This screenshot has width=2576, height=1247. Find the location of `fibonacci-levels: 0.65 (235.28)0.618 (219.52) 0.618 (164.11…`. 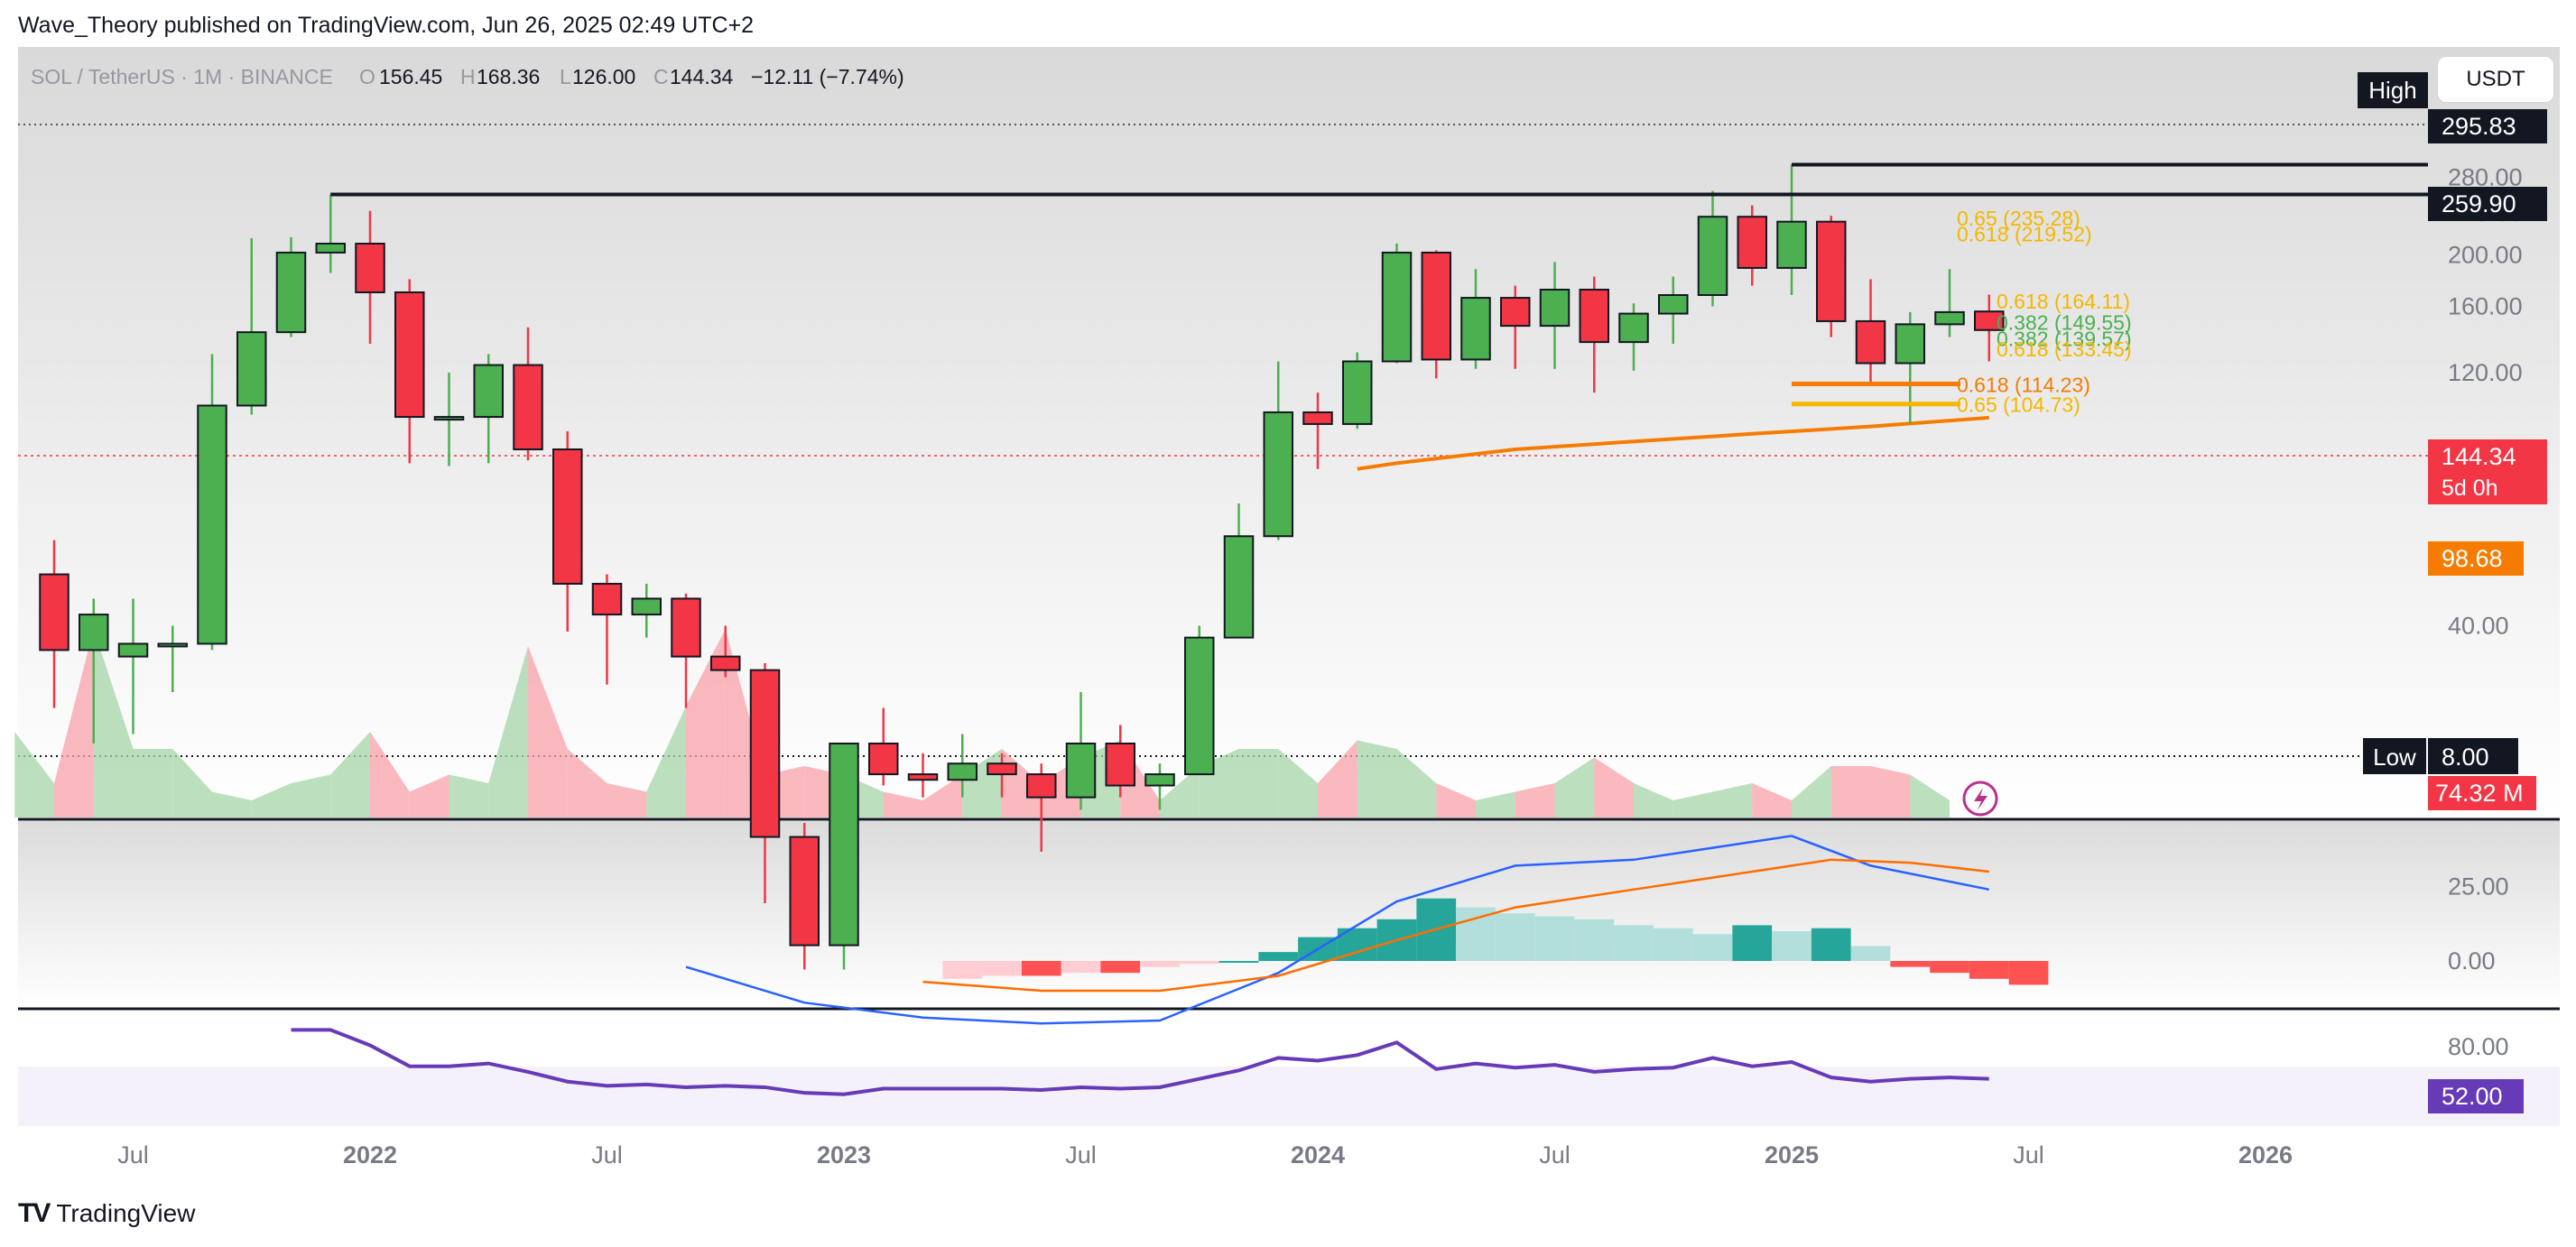

fibonacci-levels: 0.65 (235.28)0.618 (219.52) 0.618 (164.11… is located at coordinates (2044, 312).